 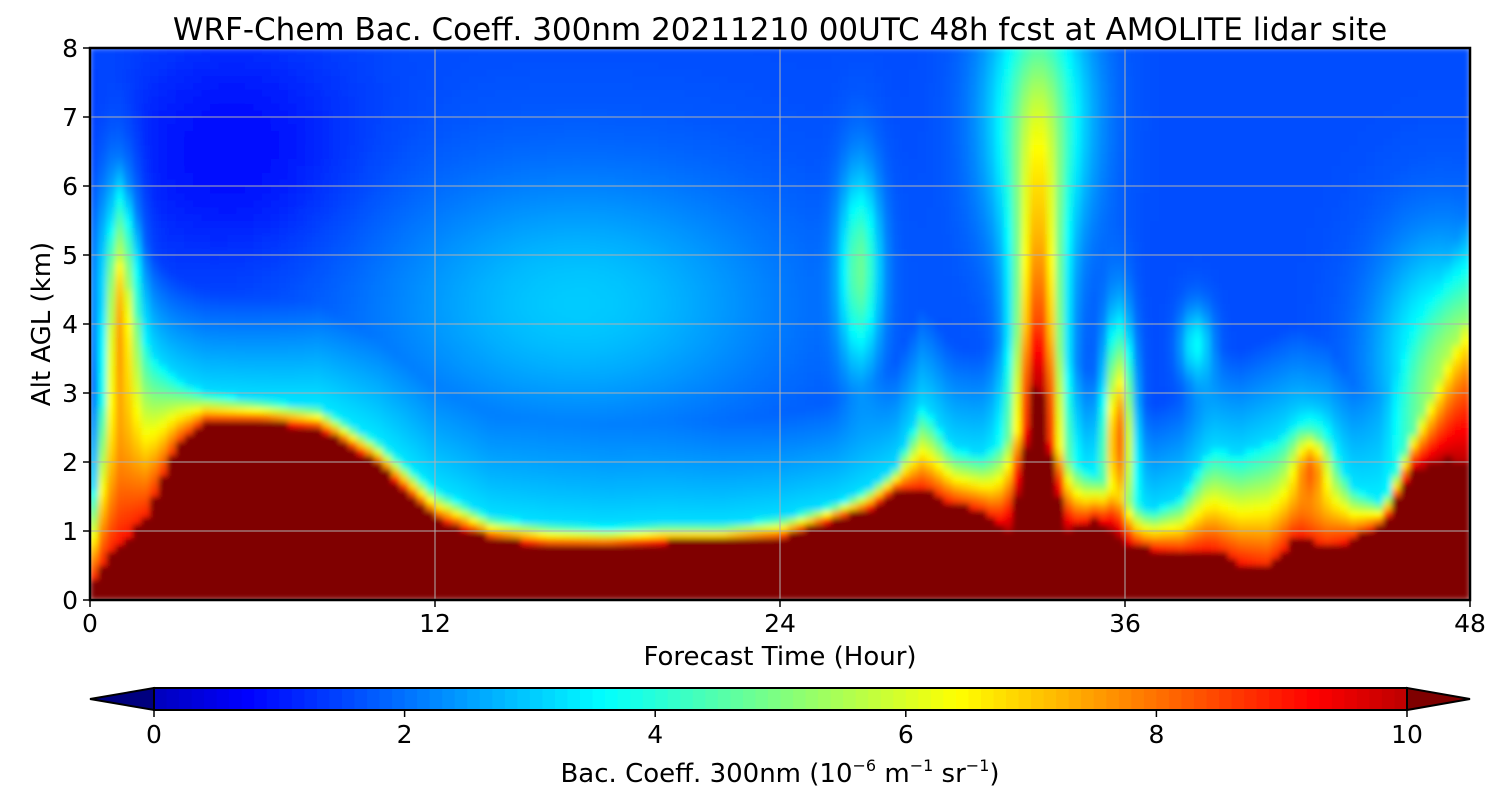 I want to click on colorbar-tick-label: 8, so click(x=1156, y=734).